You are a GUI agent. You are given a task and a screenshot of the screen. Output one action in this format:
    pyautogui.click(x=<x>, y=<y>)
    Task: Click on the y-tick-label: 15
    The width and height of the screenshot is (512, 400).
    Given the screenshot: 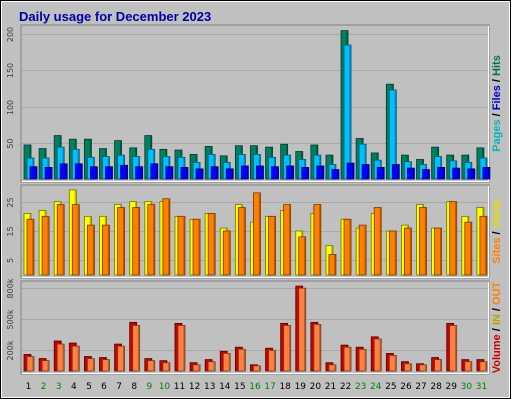 What is the action you would take?
    pyautogui.click(x=10, y=231)
    